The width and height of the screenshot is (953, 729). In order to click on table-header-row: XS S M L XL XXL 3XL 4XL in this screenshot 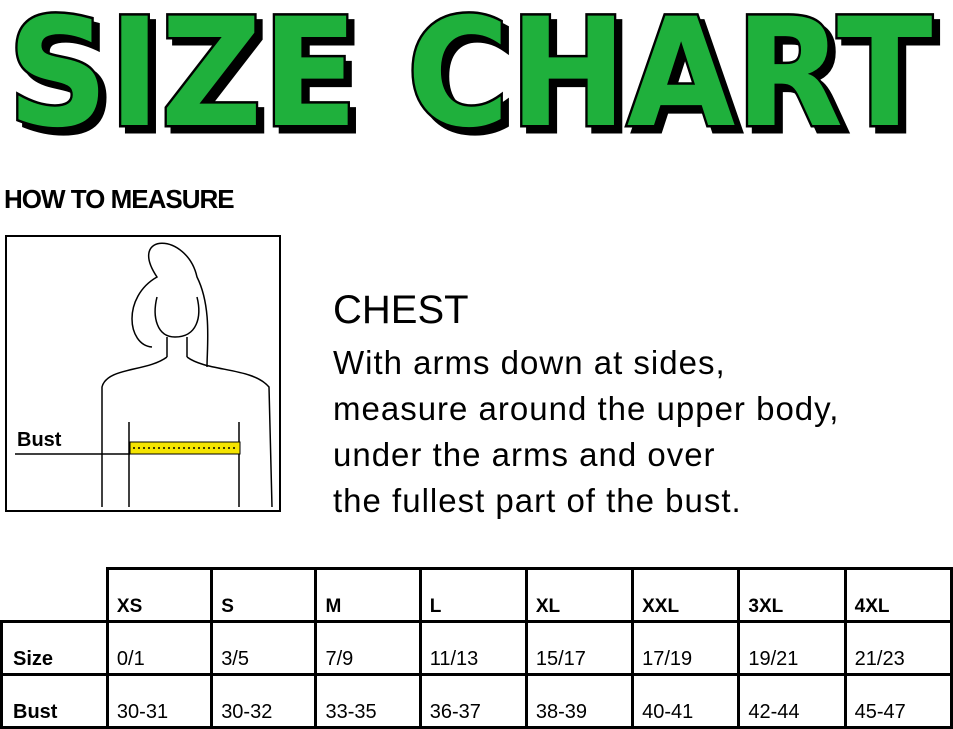, I will do `click(477, 595)`.